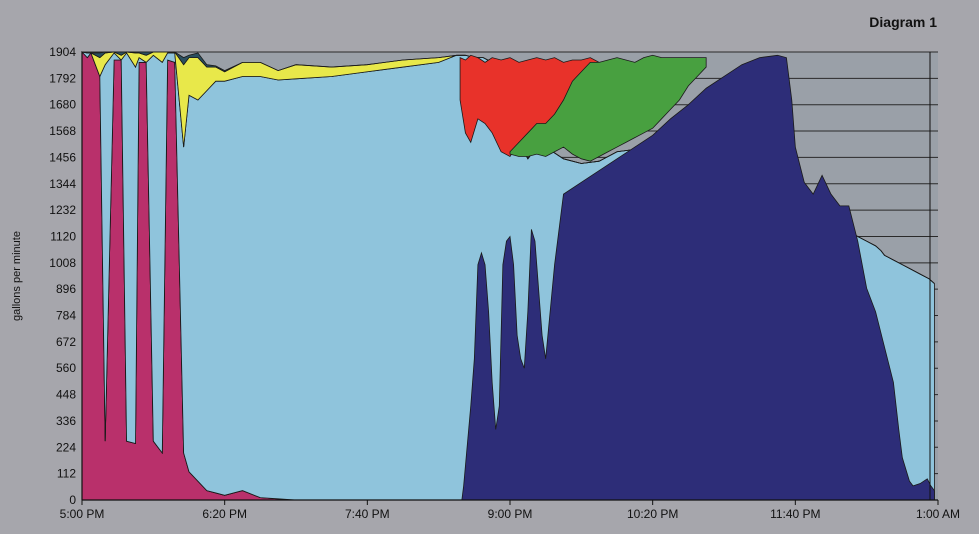 This screenshot has height=534, width=979. What do you see at coordinates (63, 236) in the screenshot?
I see `y-tick-label: 1120` at bounding box center [63, 236].